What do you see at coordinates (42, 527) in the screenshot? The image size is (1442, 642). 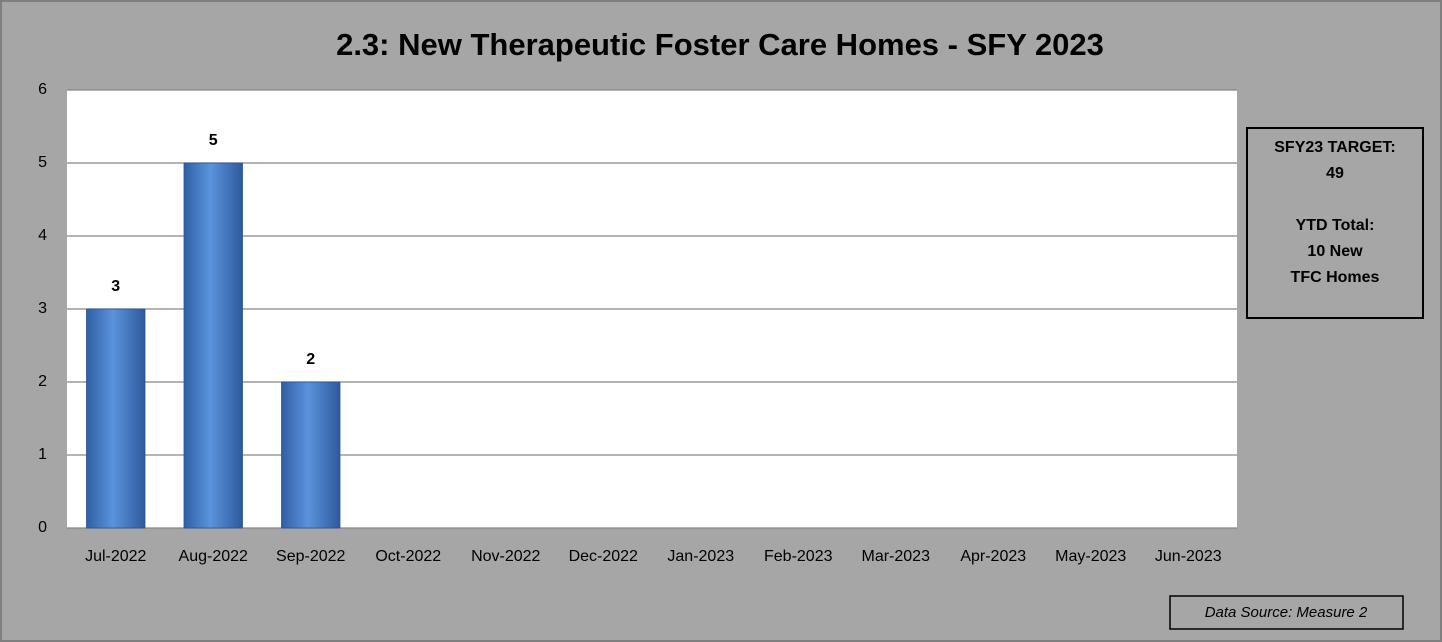 I see `y-tick-label: 0` at bounding box center [42, 527].